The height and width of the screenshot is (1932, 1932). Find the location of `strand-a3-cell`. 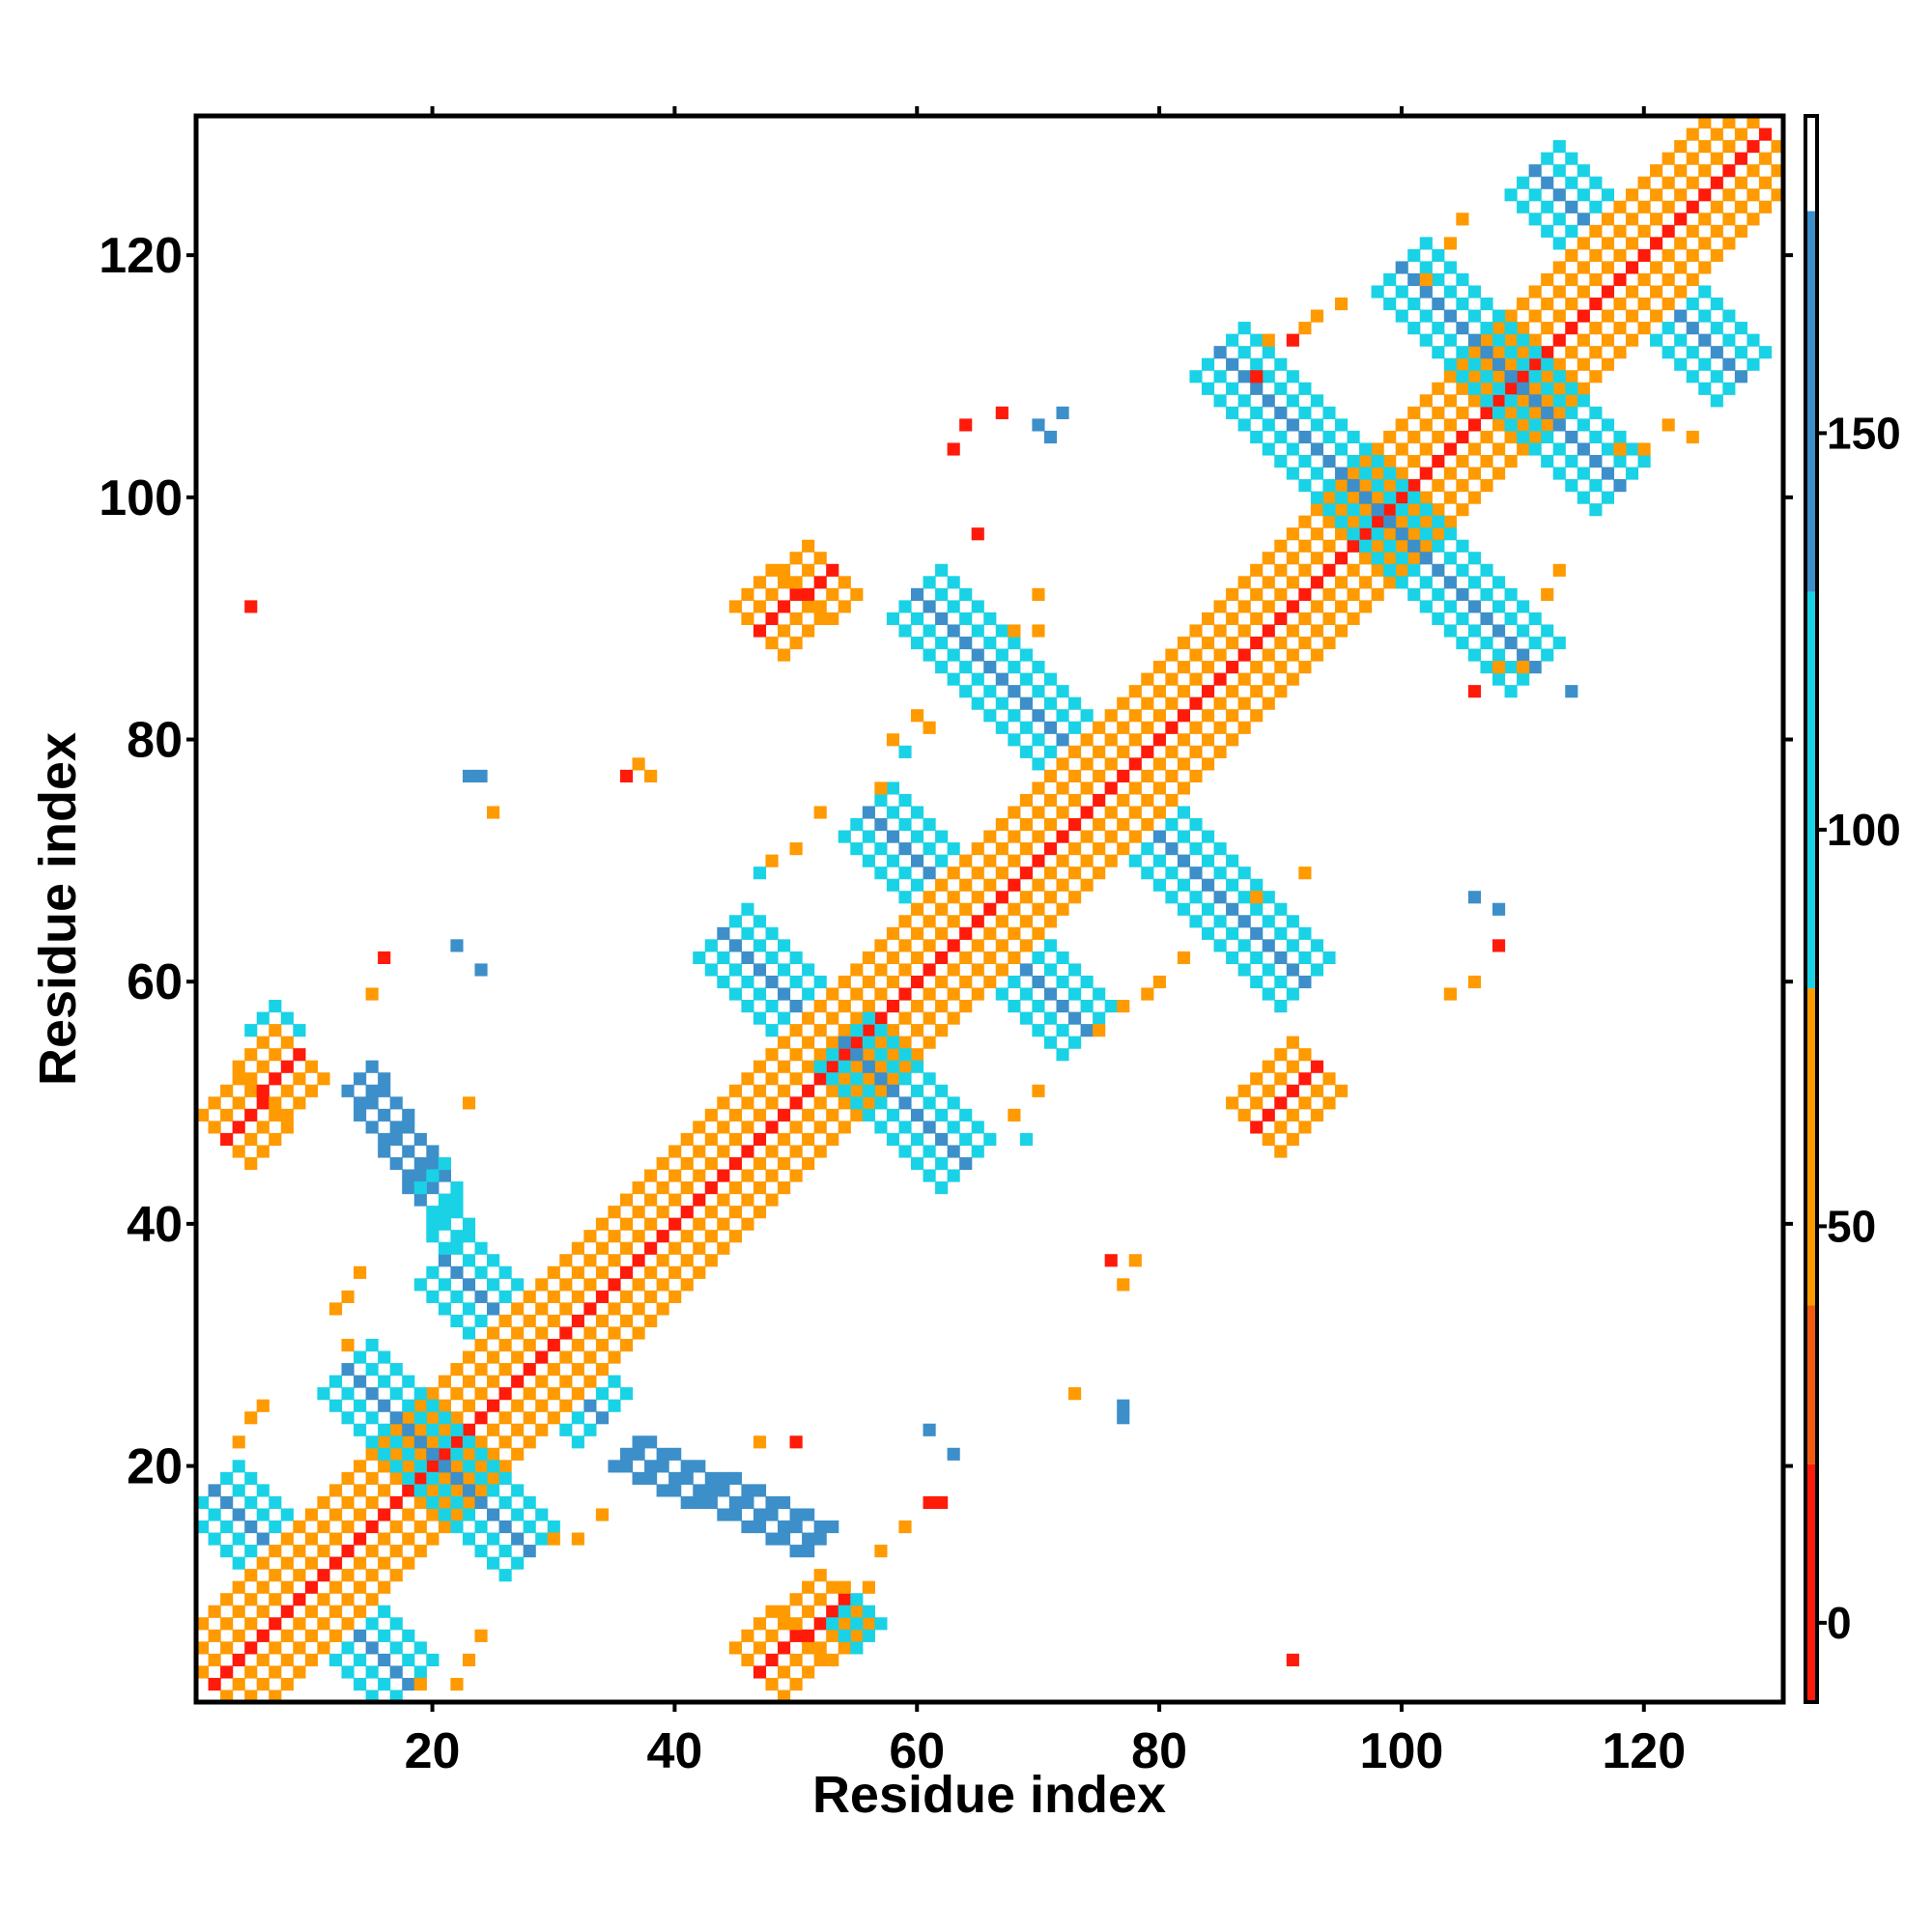

strand-a3-cell is located at coordinates (444, 1309).